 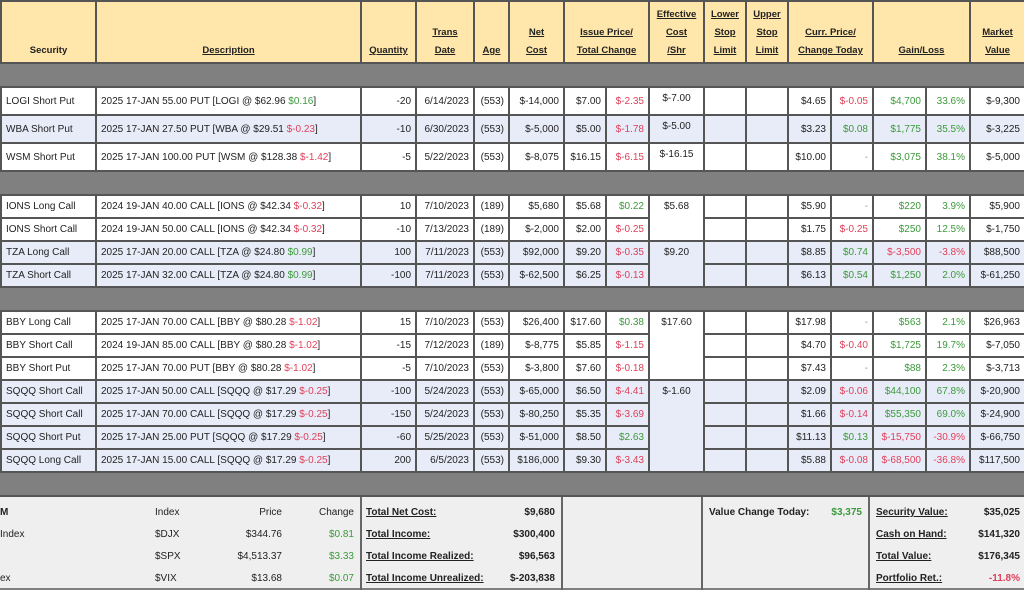 I want to click on index-symbol: $DJX, so click(x=167, y=534).